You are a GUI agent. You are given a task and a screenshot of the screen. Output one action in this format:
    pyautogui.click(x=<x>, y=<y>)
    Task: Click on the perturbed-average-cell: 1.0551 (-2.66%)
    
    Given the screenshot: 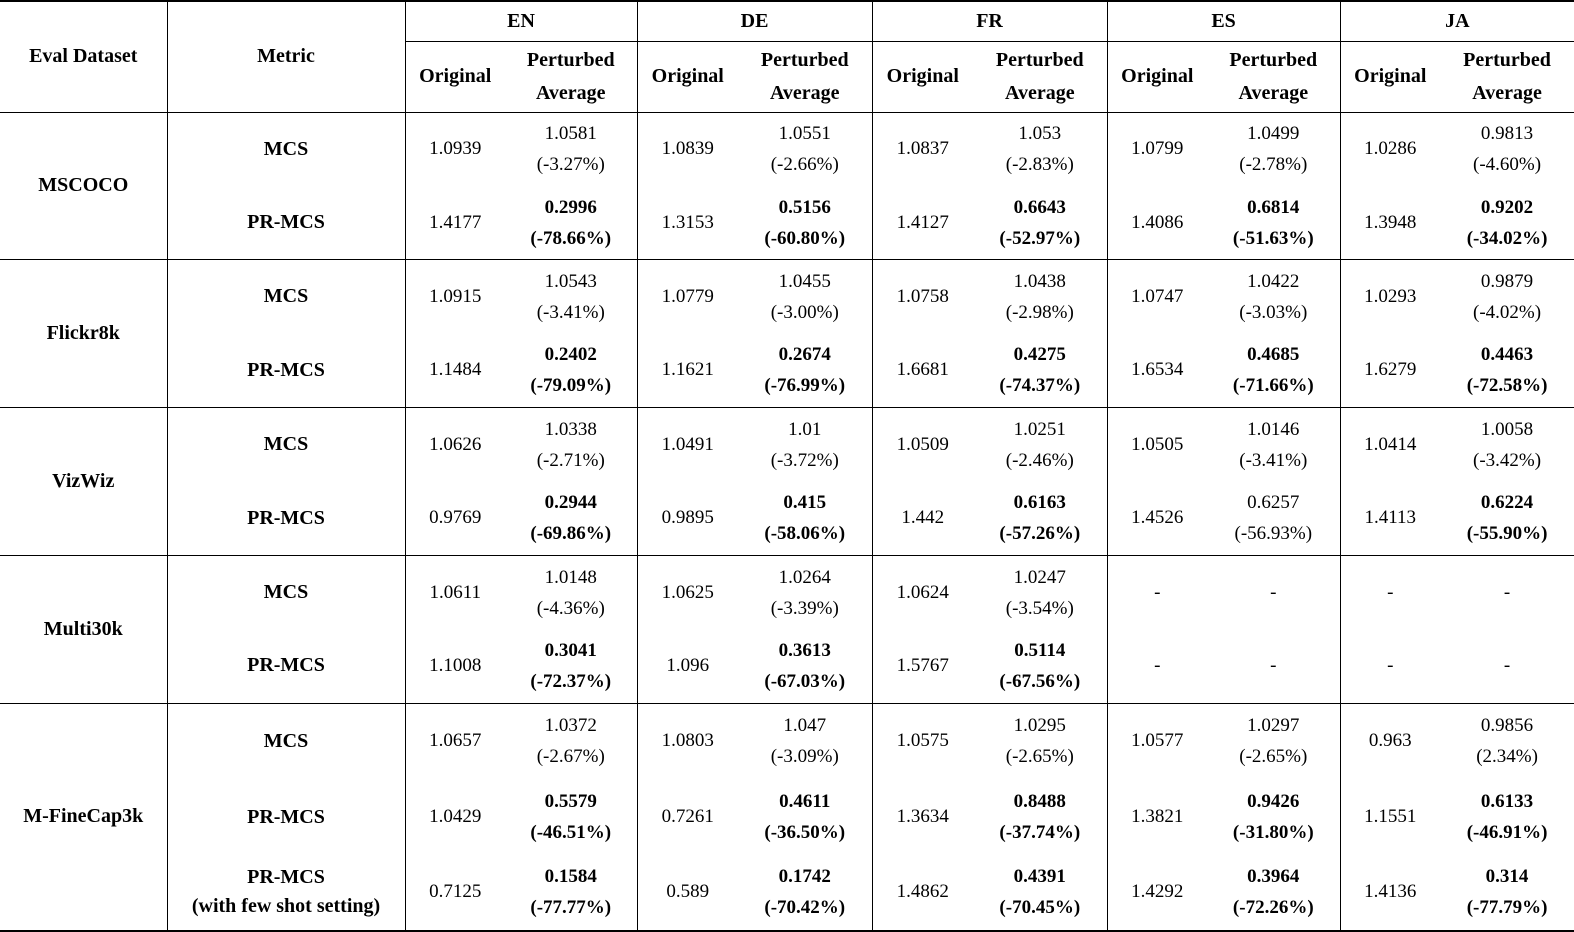 What is the action you would take?
    pyautogui.click(x=805, y=148)
    